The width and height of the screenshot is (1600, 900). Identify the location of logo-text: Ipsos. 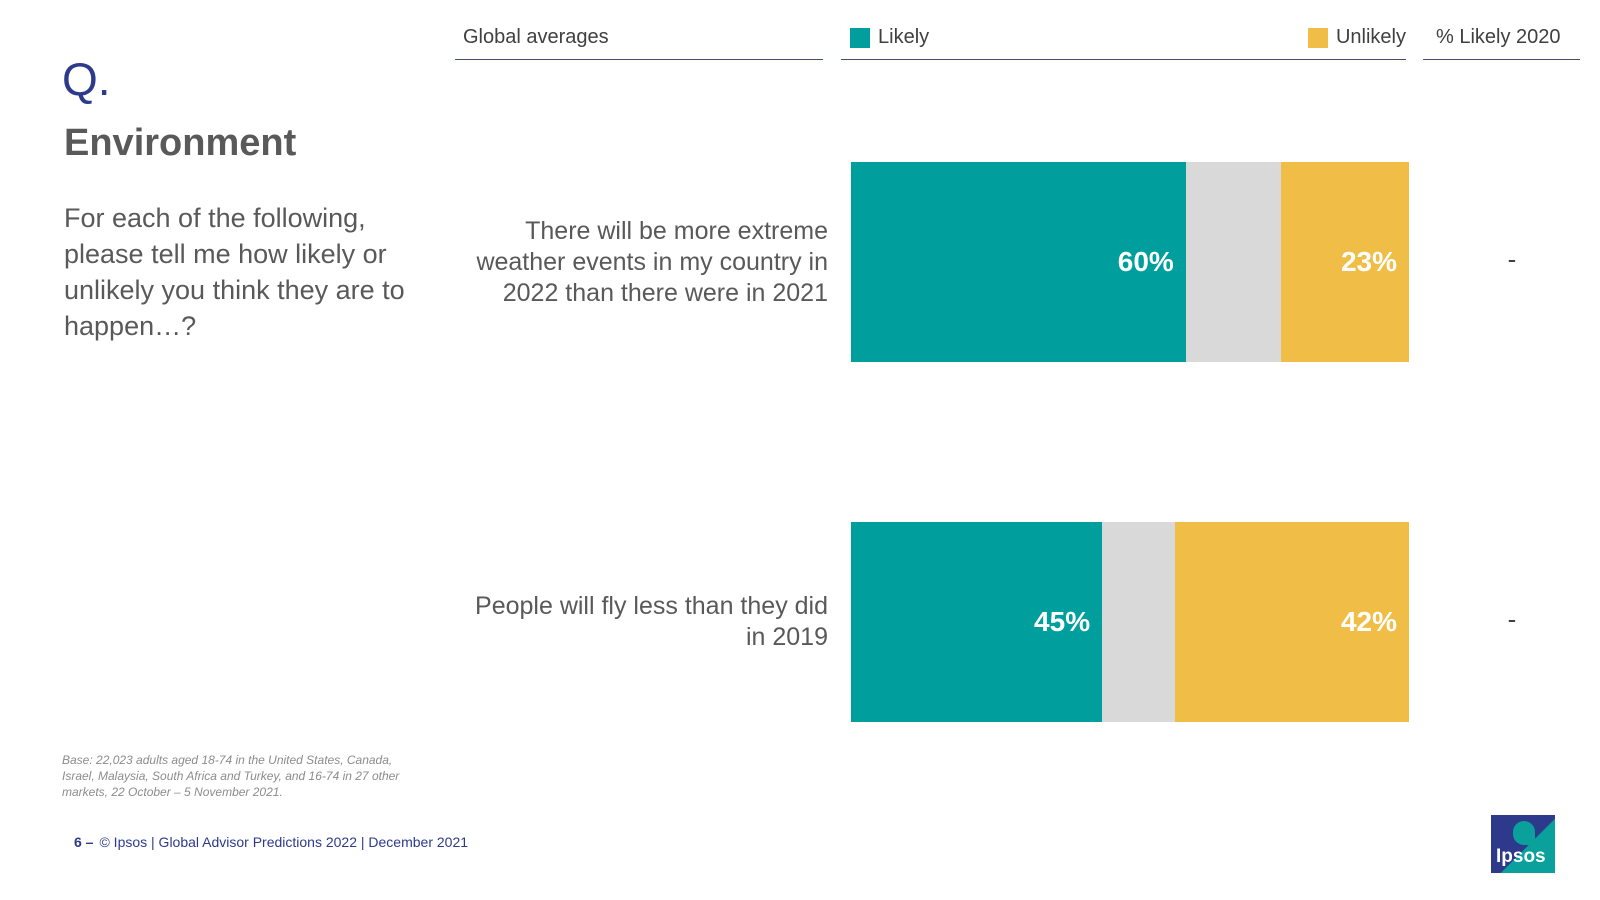
(1521, 856).